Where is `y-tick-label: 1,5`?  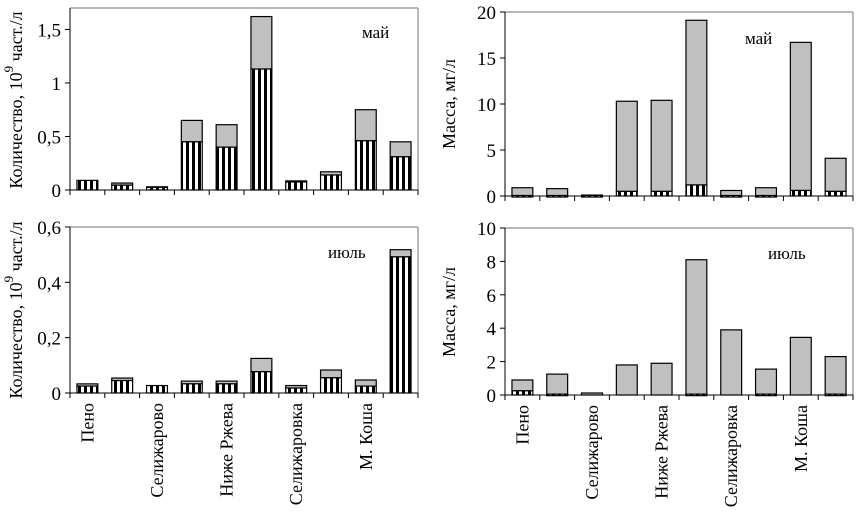
y-tick-label: 1,5 is located at coordinates (49, 30).